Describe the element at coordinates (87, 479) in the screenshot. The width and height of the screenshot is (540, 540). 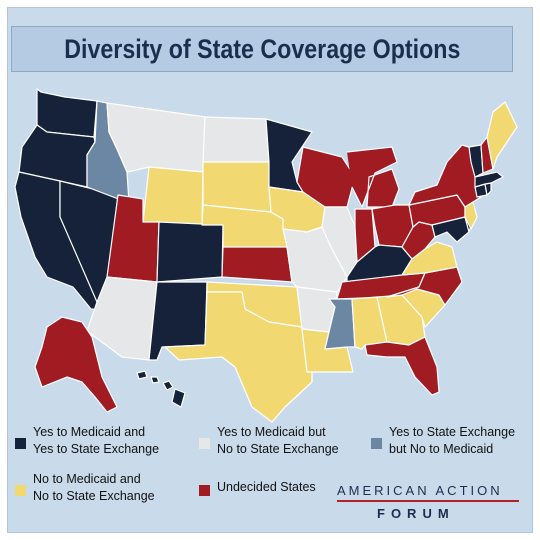
I see `legend-label-line: No to Medicaid and` at that location.